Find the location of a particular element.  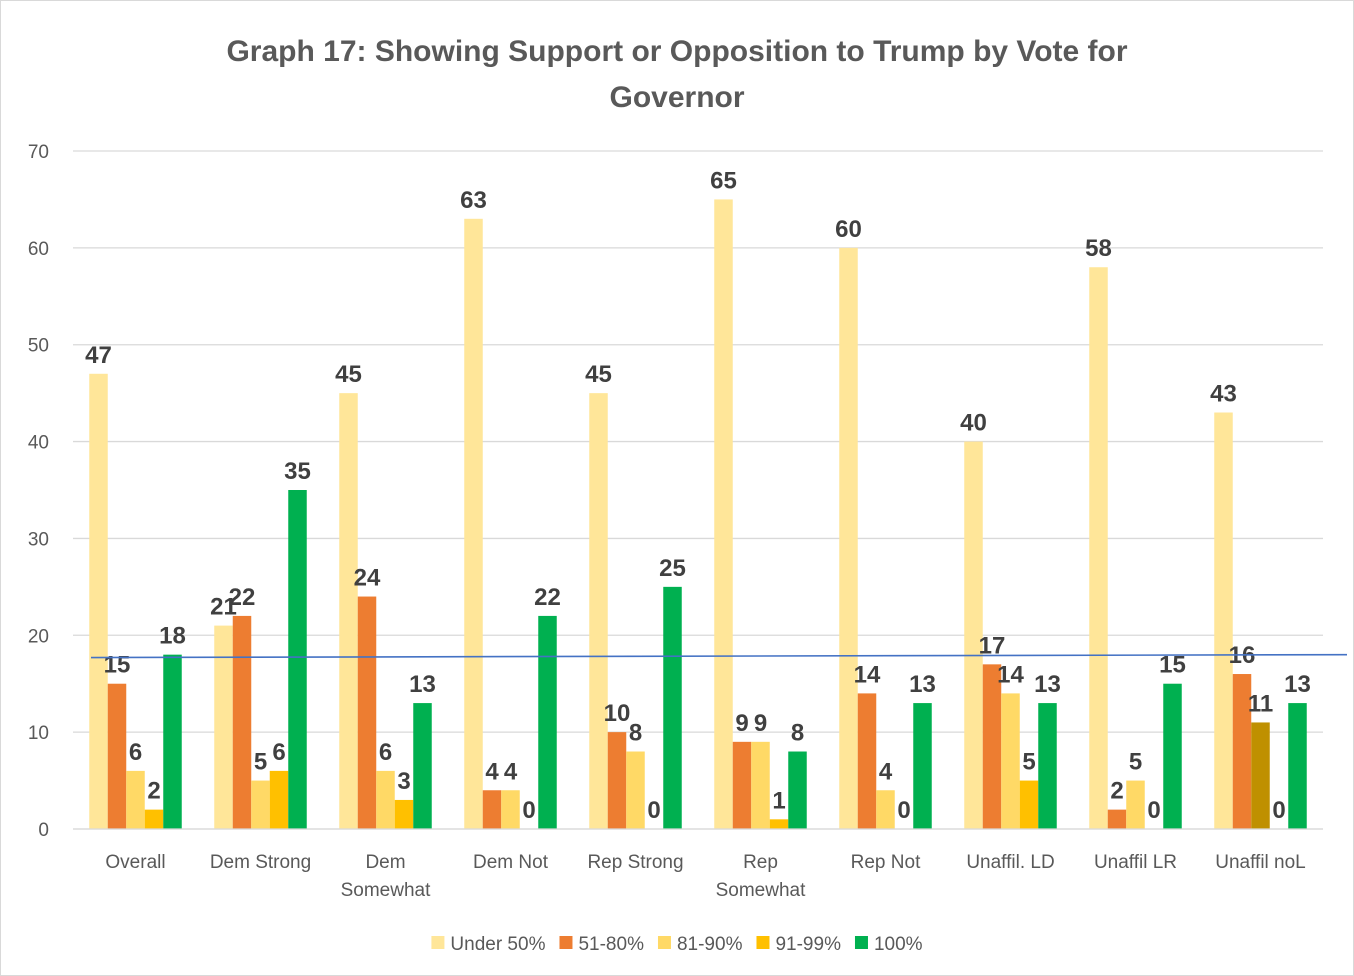

data-label: 9 is located at coordinates (741, 723).